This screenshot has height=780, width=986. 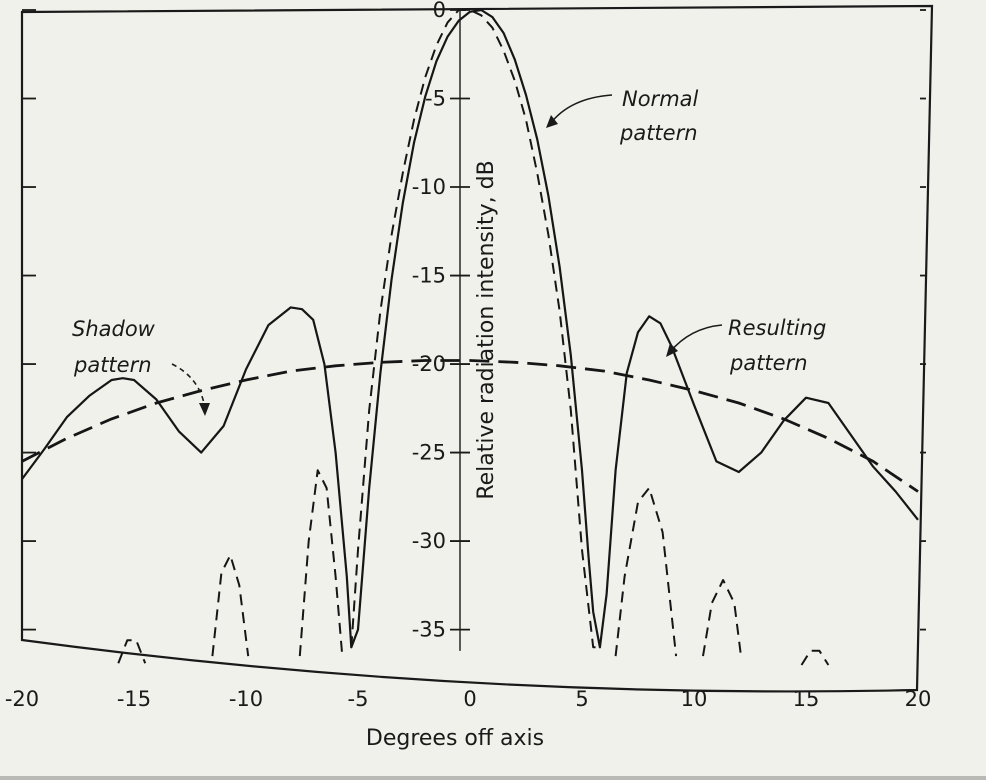 What do you see at coordinates (429, 364) in the screenshot?
I see `y-tick-label: -20` at bounding box center [429, 364].